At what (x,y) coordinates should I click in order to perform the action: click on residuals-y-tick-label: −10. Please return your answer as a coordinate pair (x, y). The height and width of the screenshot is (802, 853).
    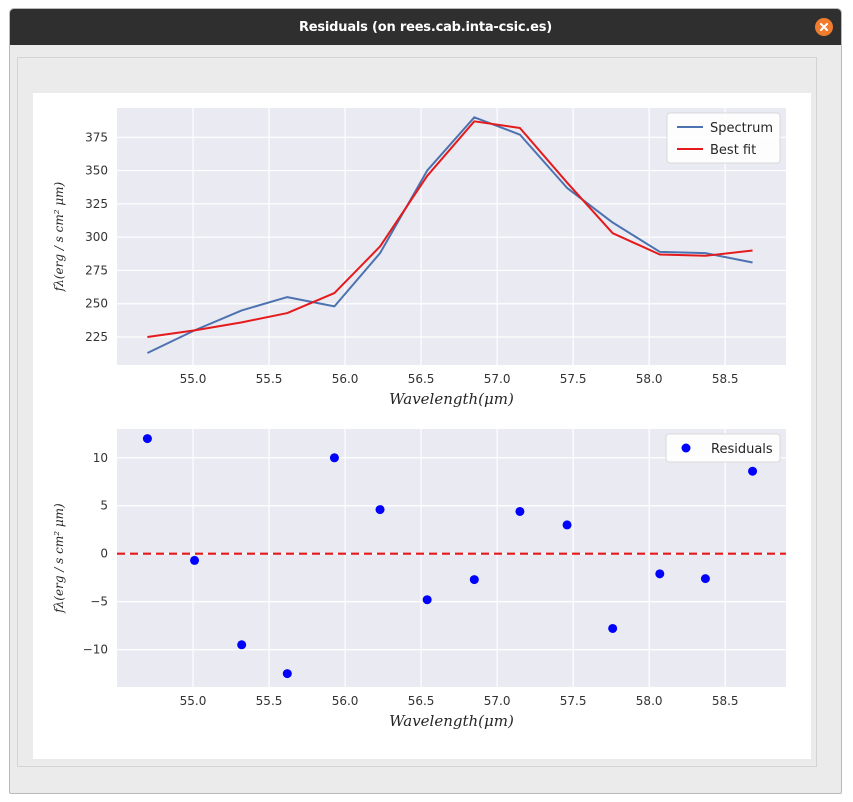
    Looking at the image, I should click on (95, 650).